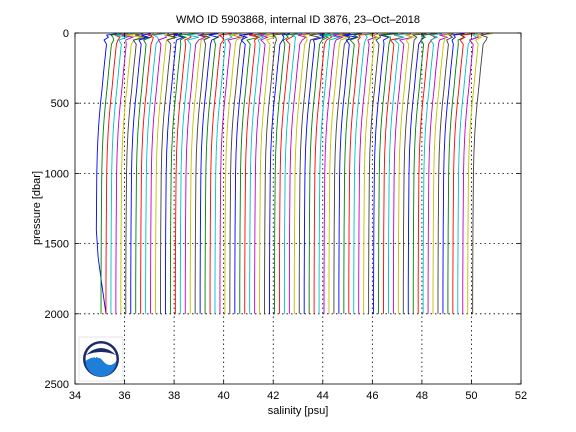 The image size is (576, 432). I want to click on noaa-logo: NOAA, so click(101, 359).